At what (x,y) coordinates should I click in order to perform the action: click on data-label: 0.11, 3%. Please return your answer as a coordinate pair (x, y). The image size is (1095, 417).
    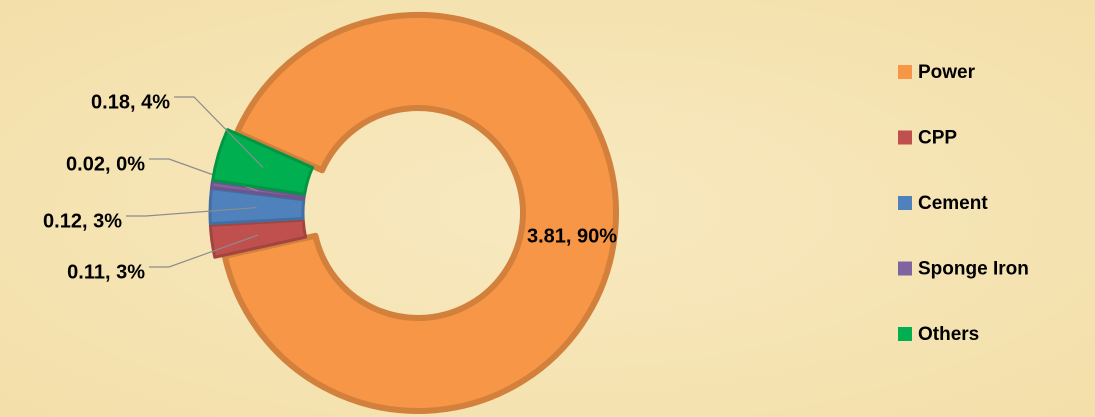
    Looking at the image, I should click on (106, 272).